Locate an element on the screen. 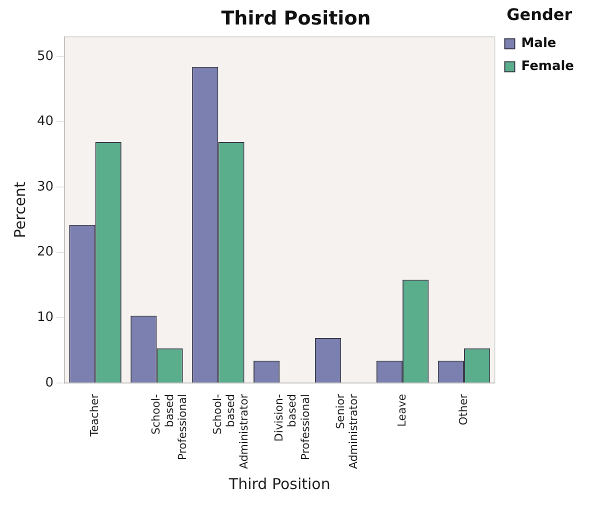 This screenshot has width=597, height=508. y-tick-label: 10 is located at coordinates (45, 318).